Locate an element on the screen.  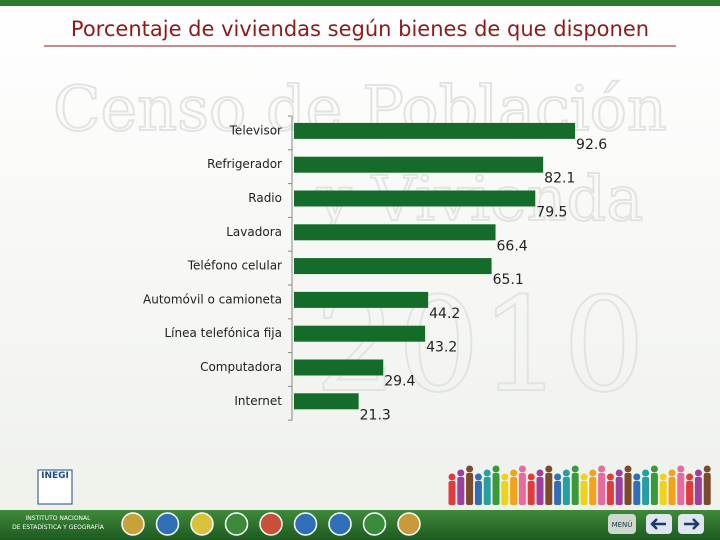
category-label: Televisor is located at coordinates (255, 130).